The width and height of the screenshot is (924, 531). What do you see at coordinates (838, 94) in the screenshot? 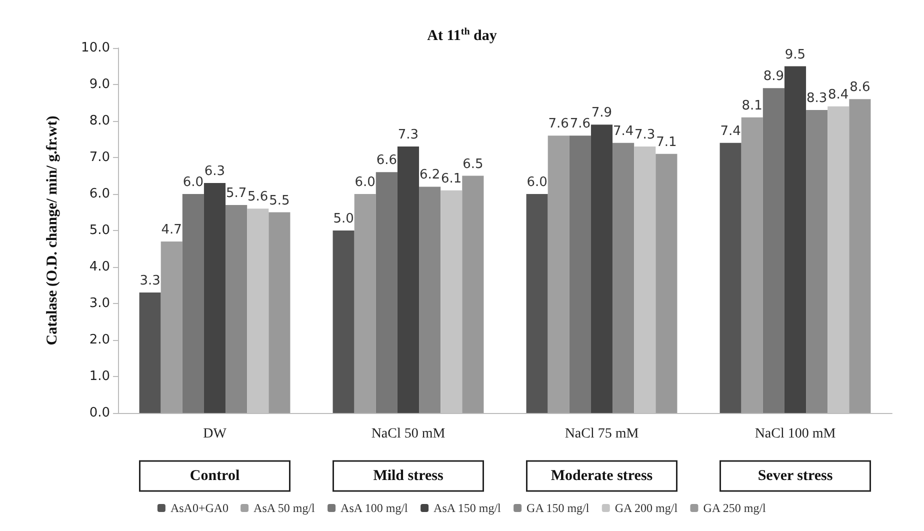
I see `data-label: 8.4` at bounding box center [838, 94].